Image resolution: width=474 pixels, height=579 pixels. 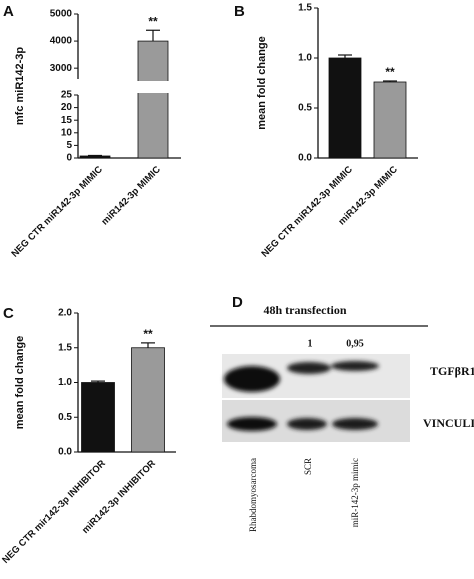 What do you see at coordinates (452, 371) in the screenshot?
I see `row-label: TGFβR1` at bounding box center [452, 371].